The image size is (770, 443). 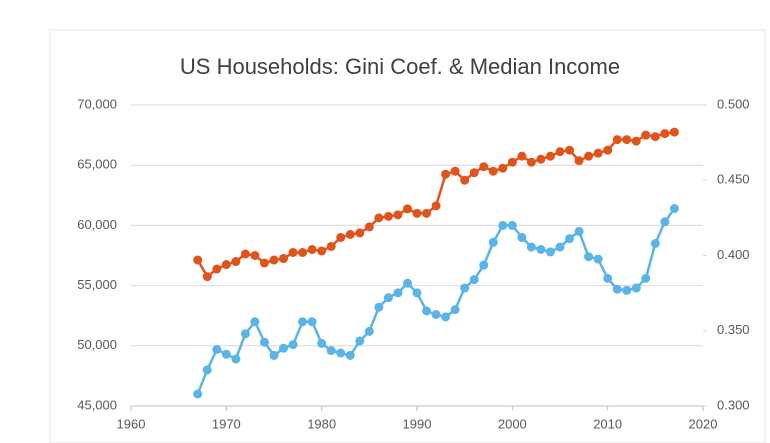 I want to click on y2-tick-label: 0.400, so click(x=733, y=254).